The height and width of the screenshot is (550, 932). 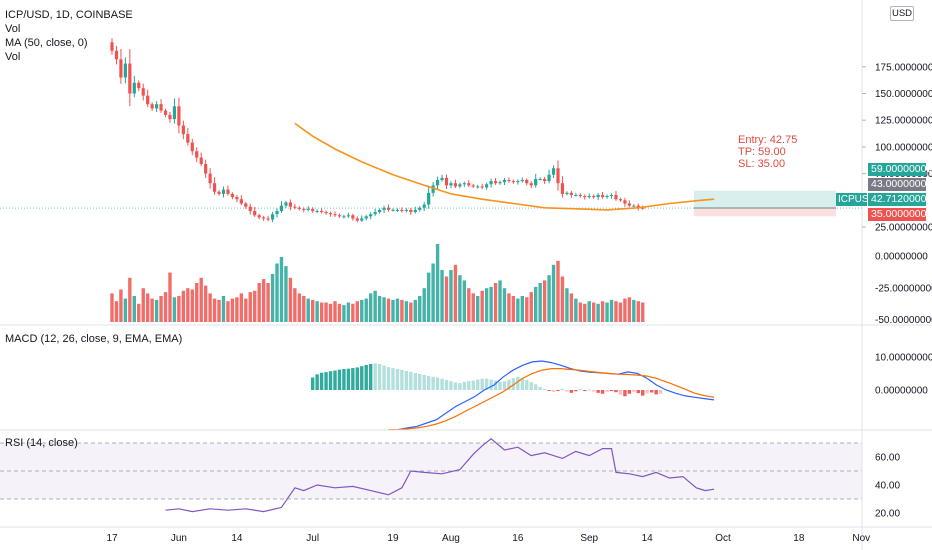 I want to click on rsi-title: RSI (14, close), so click(x=41, y=443).